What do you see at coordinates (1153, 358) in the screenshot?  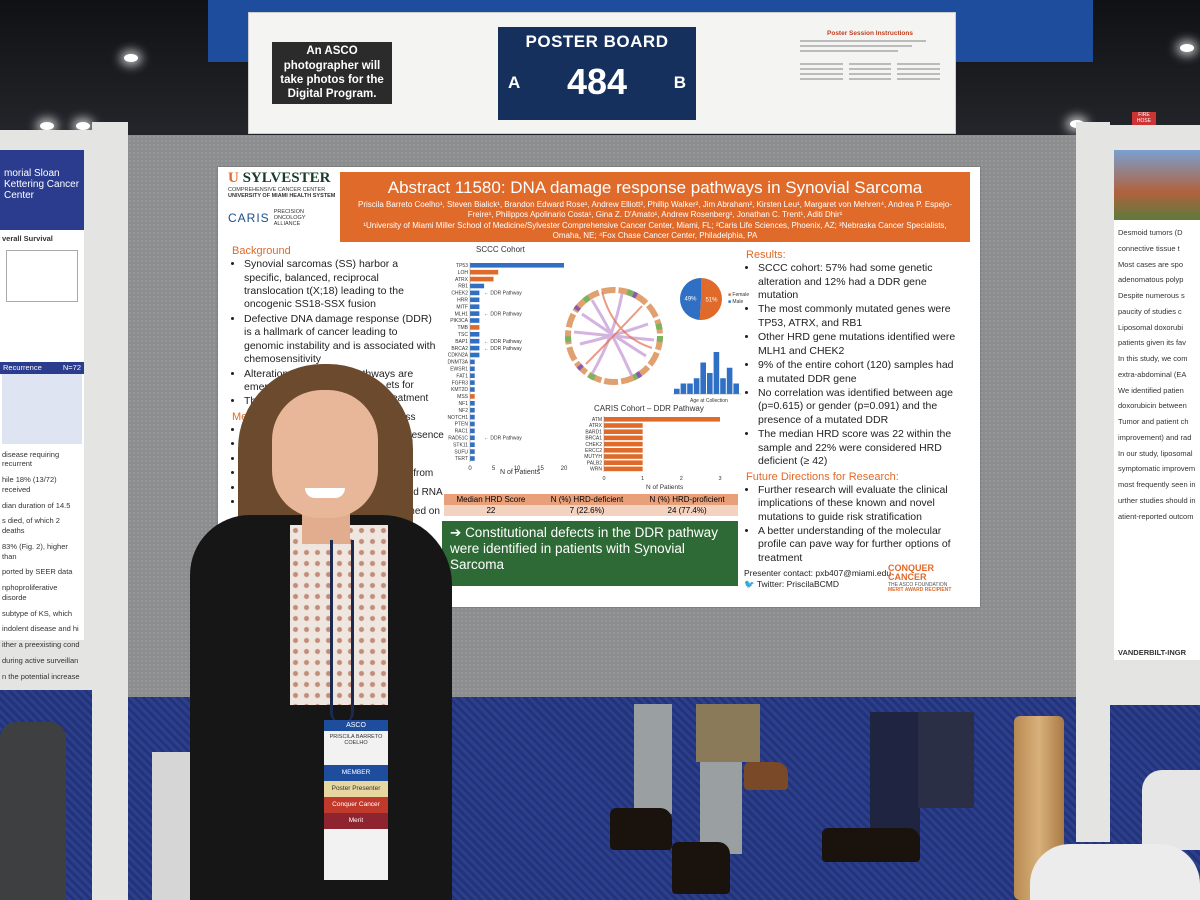 I see `right-poster-line: In this study, we com` at bounding box center [1153, 358].